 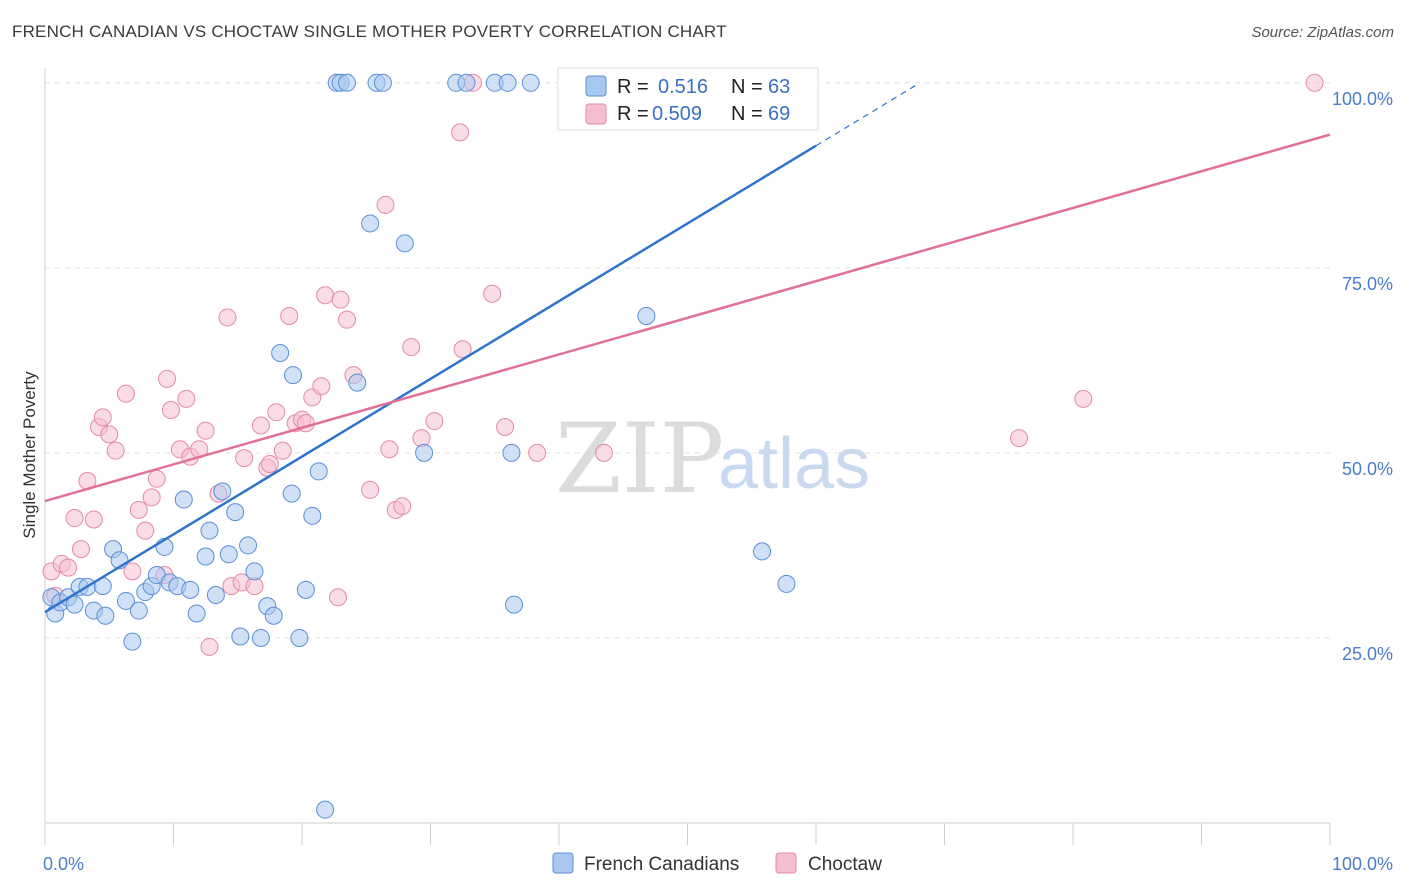 I want to click on legend-swatch-pink, so click(x=596, y=114).